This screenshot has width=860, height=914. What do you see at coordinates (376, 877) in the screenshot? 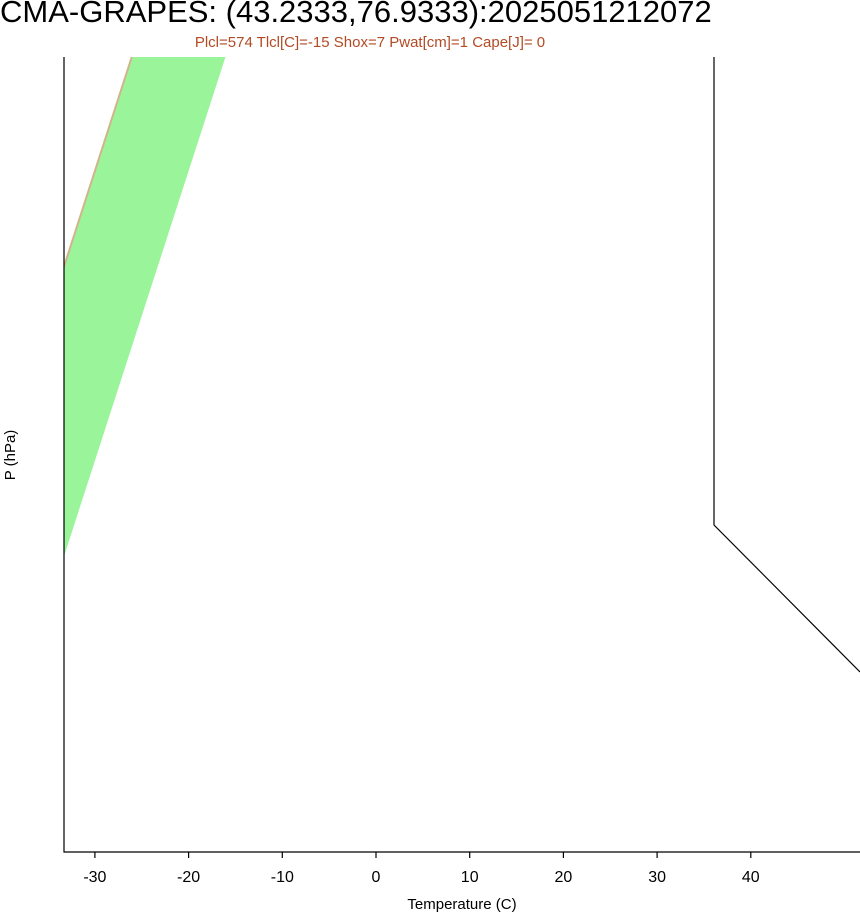
I see `x-tick-label: 0` at bounding box center [376, 877].